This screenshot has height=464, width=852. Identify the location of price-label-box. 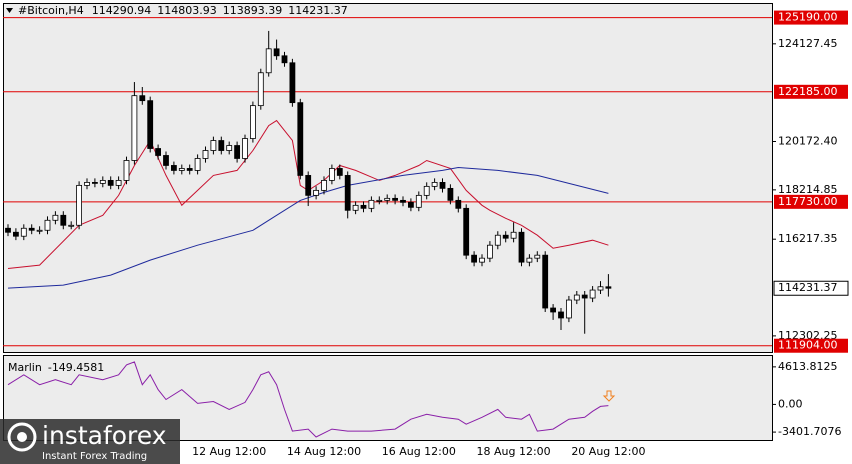
(811, 288).